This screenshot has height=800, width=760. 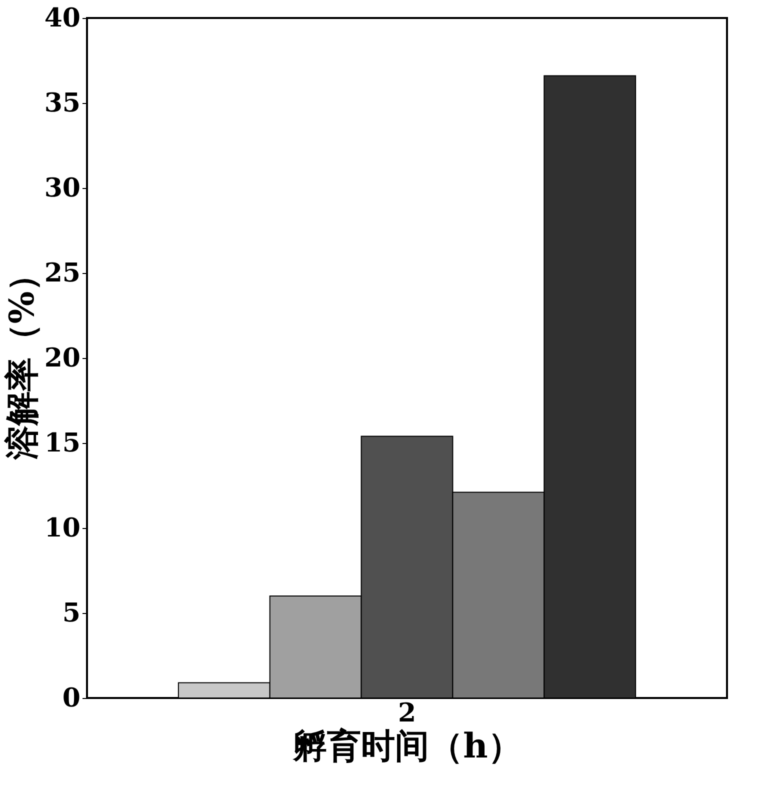 I want to click on y-tick-label: 35, so click(x=62, y=103).